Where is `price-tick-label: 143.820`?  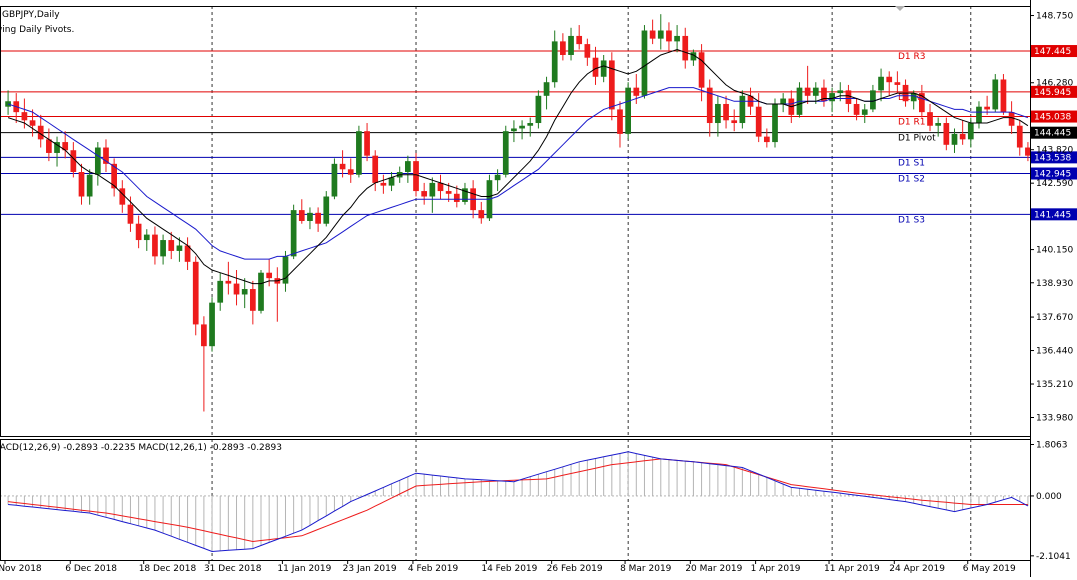
price-tick-label: 143.820 is located at coordinates (1054, 151).